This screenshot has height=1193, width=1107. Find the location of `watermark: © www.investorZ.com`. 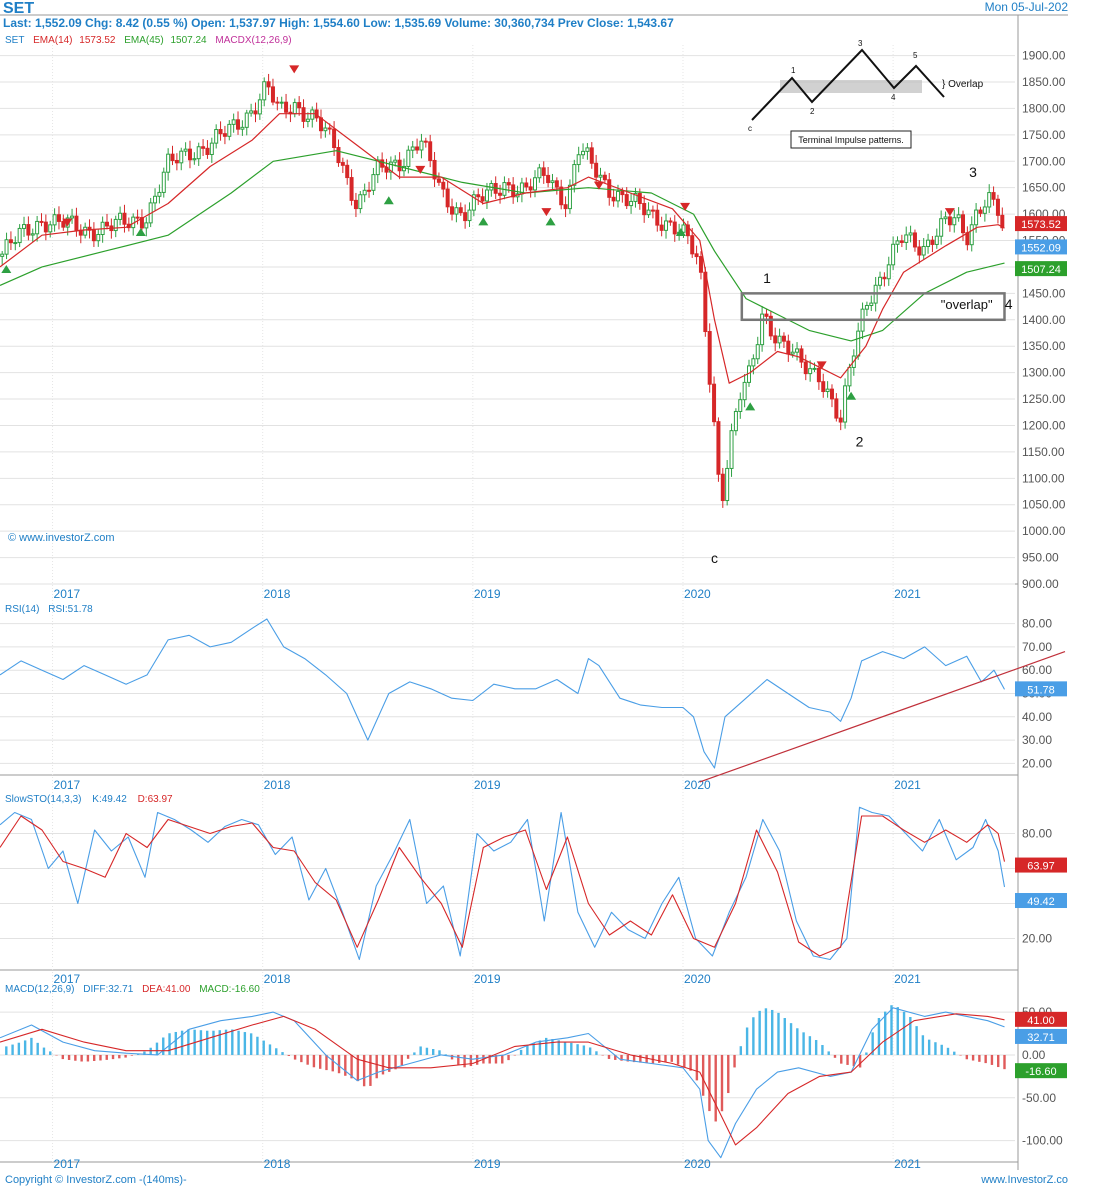

watermark: © www.investorZ.com is located at coordinates (61, 538).